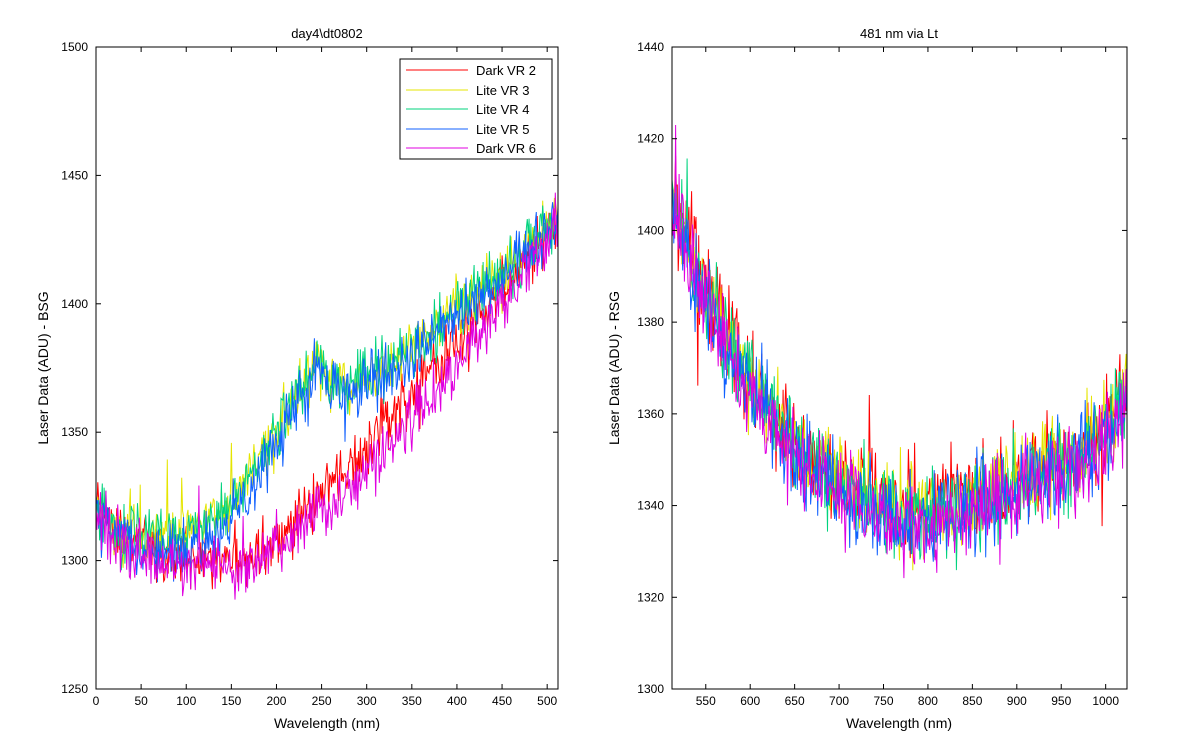  Describe the element at coordinates (650, 506) in the screenshot. I see `right-y-tick-label: 1340` at that location.